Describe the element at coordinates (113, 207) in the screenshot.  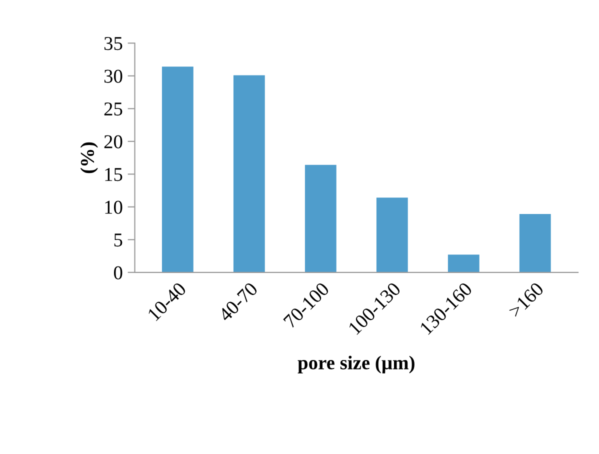
I see `y-tick-label: 10` at that location.